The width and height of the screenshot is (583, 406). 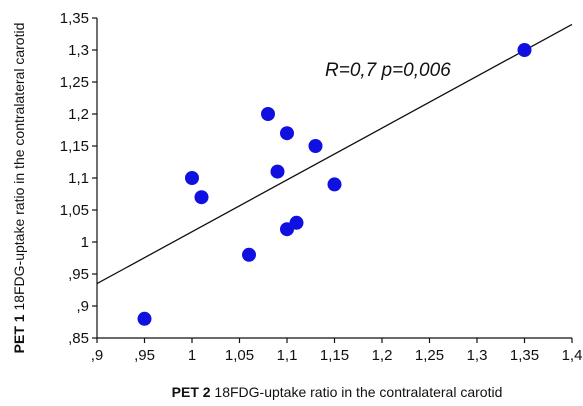 I want to click on x-axis-title-bold: PET 2, so click(x=191, y=392).